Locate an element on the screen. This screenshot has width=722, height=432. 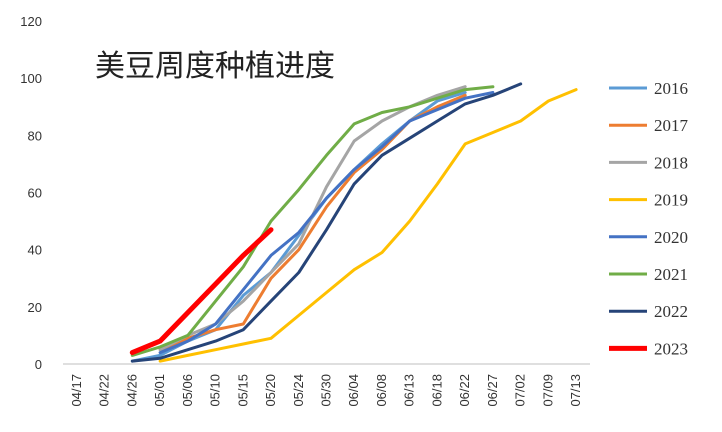
x-tick-label: 07/13 is located at coordinates (575, 390).